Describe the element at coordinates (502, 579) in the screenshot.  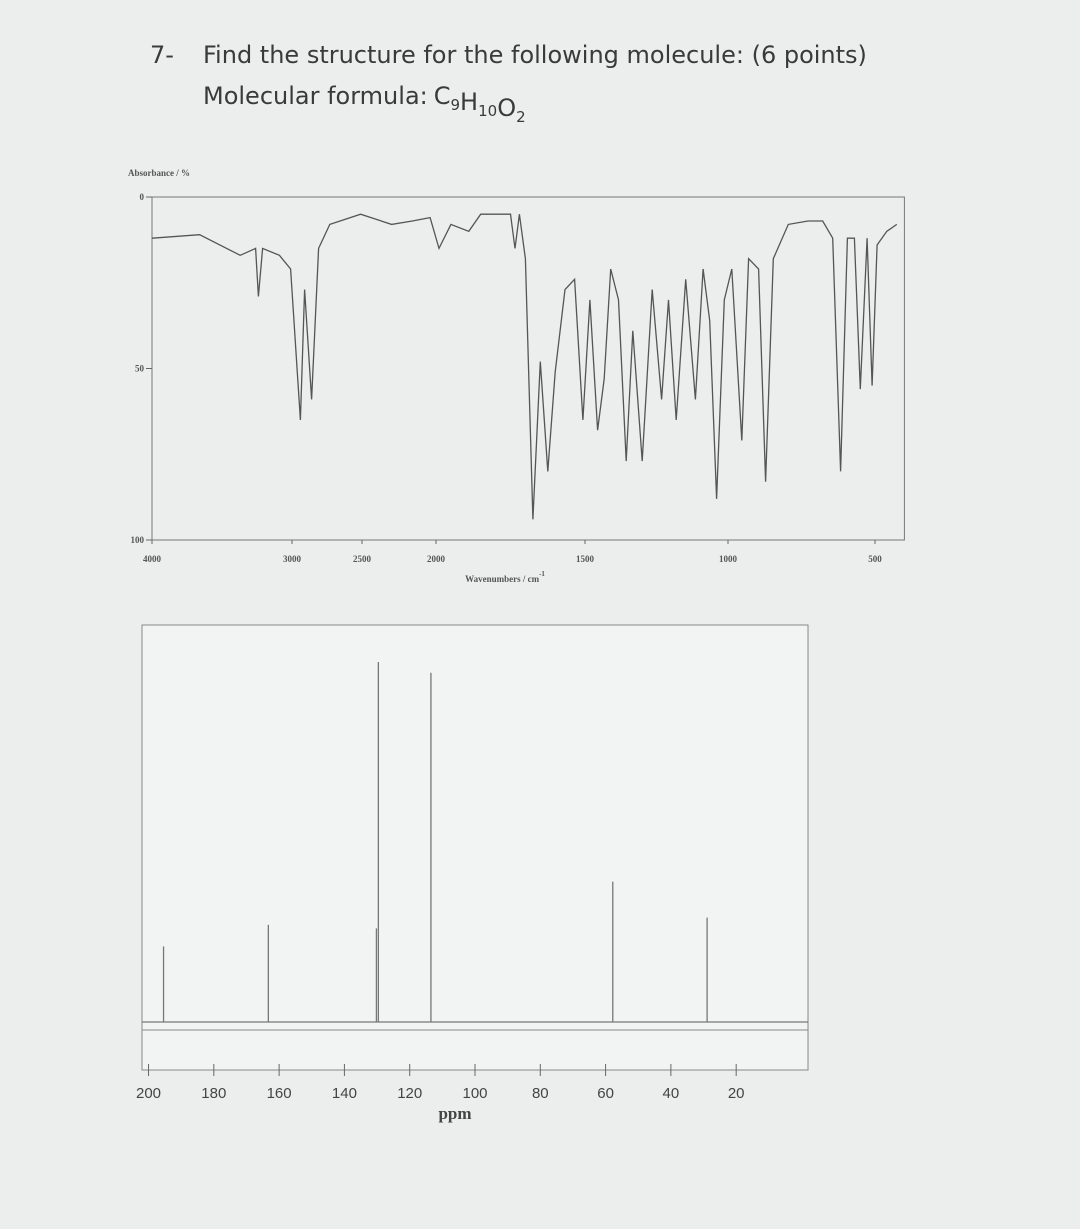
I see `x-axis-label-text: Wavenumbers / cm` at that location.